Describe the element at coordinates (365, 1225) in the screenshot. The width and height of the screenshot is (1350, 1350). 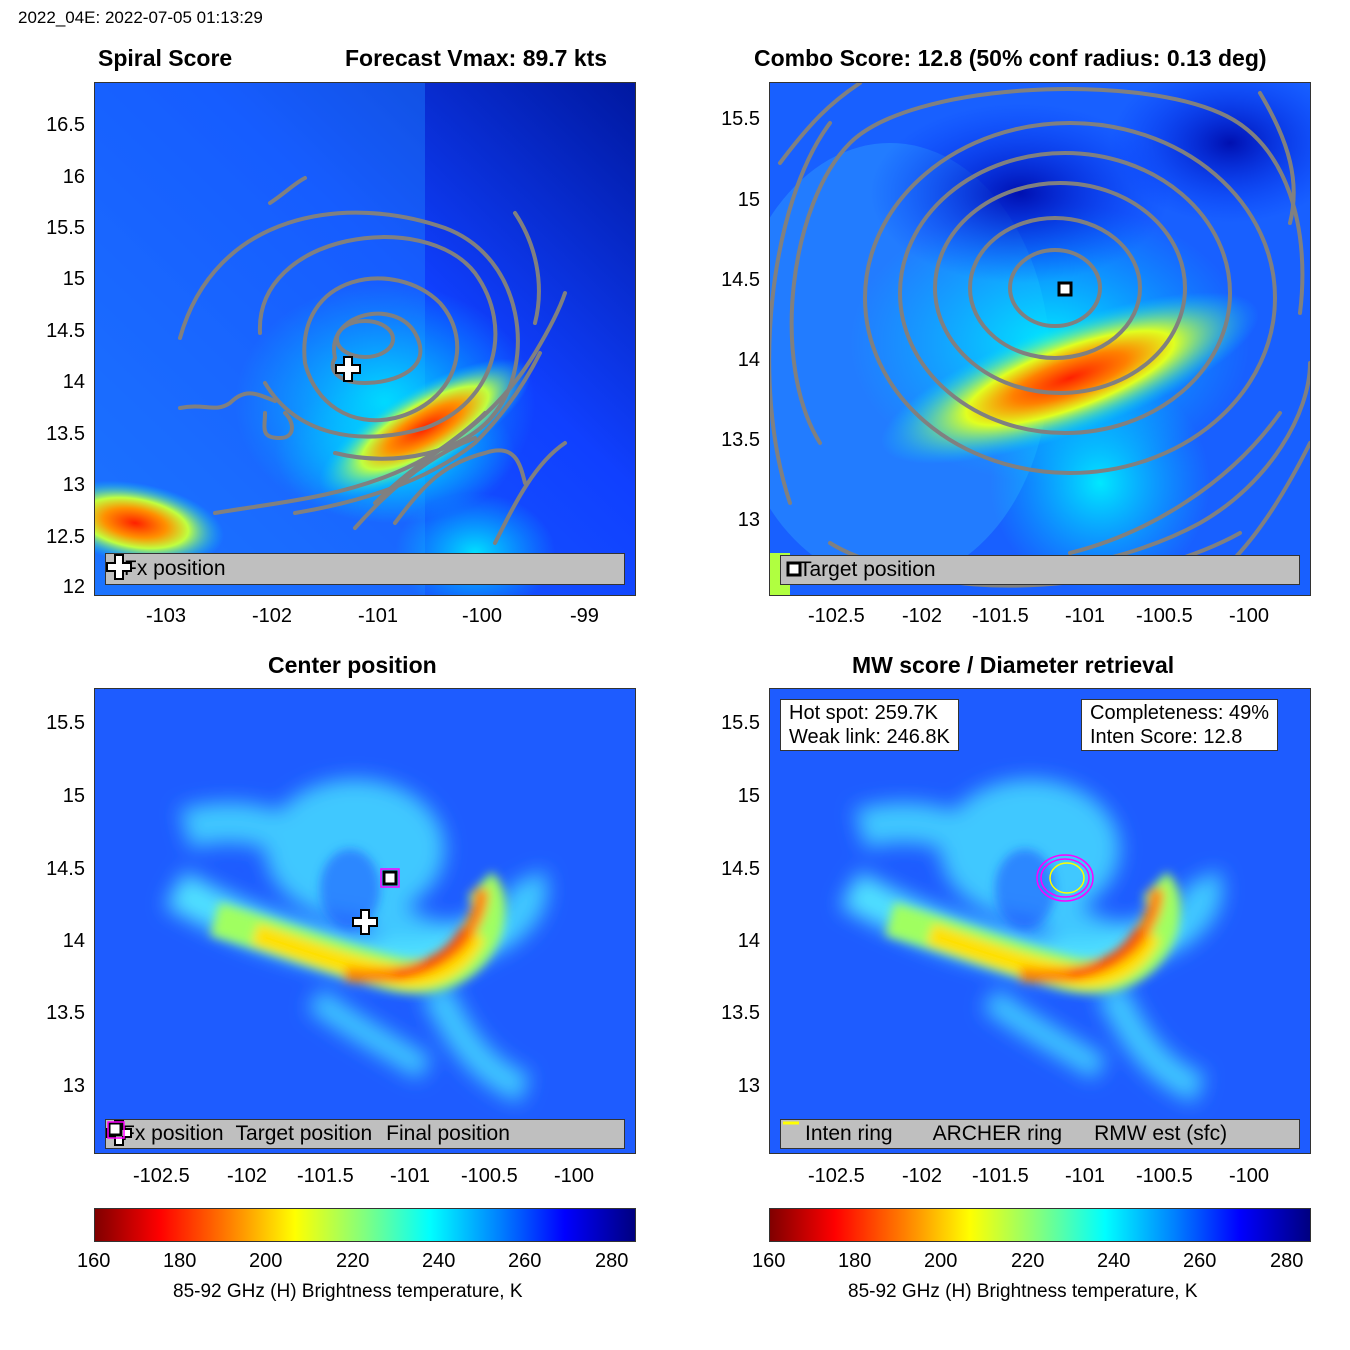
I see `colorbar-left` at that location.